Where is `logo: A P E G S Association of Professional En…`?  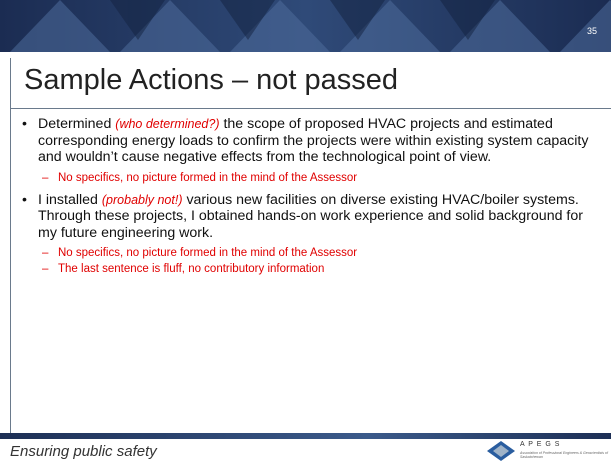
logo: A P E G S Association of Professional En… is located at coordinates (547, 451).